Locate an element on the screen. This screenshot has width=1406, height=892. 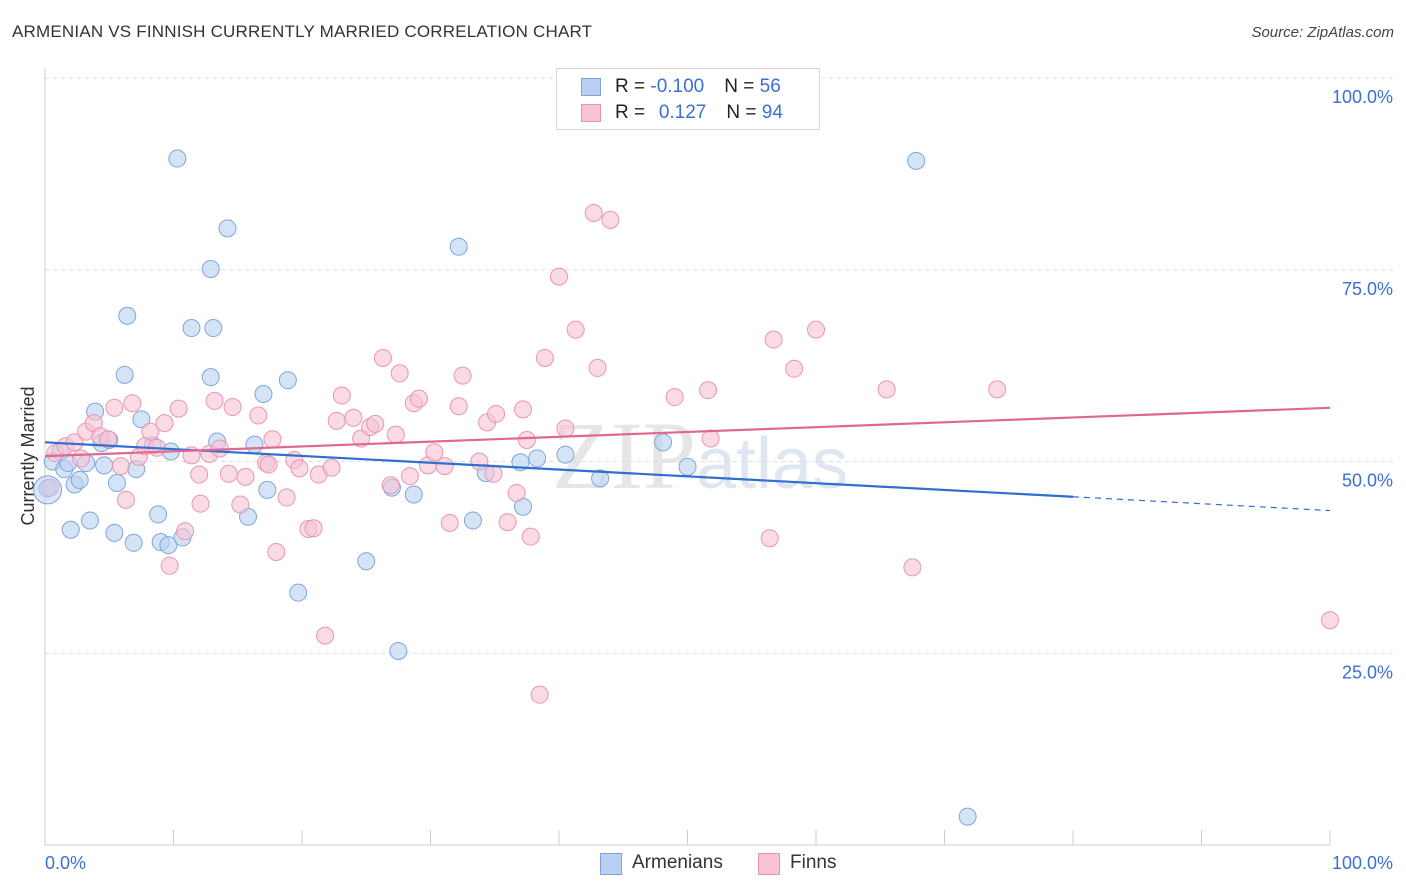
legend-r-label: R = is located at coordinates (633, 112).